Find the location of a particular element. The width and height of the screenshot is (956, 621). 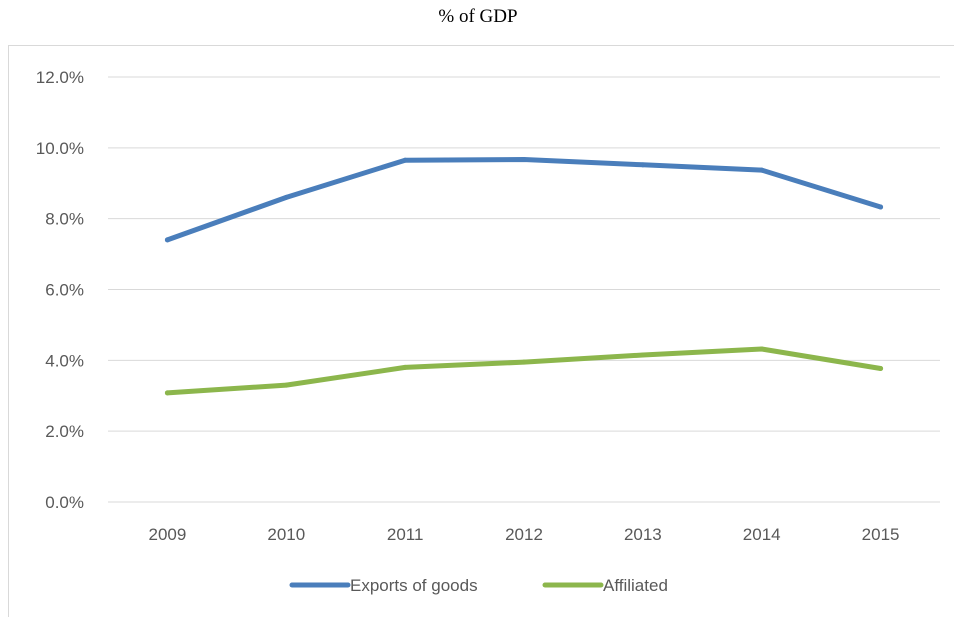

y-tick-label: 6.0% is located at coordinates (64, 290).